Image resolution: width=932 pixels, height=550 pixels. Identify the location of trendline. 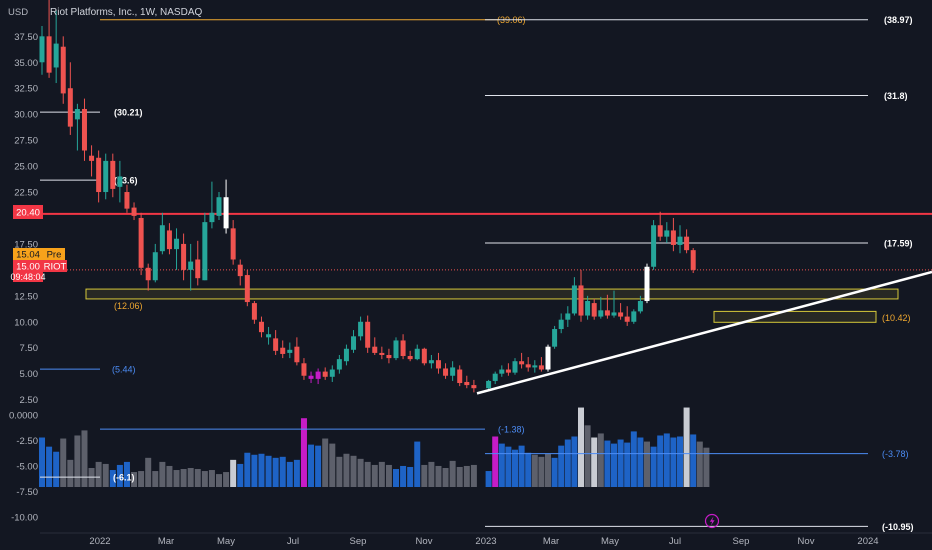
(704, 332).